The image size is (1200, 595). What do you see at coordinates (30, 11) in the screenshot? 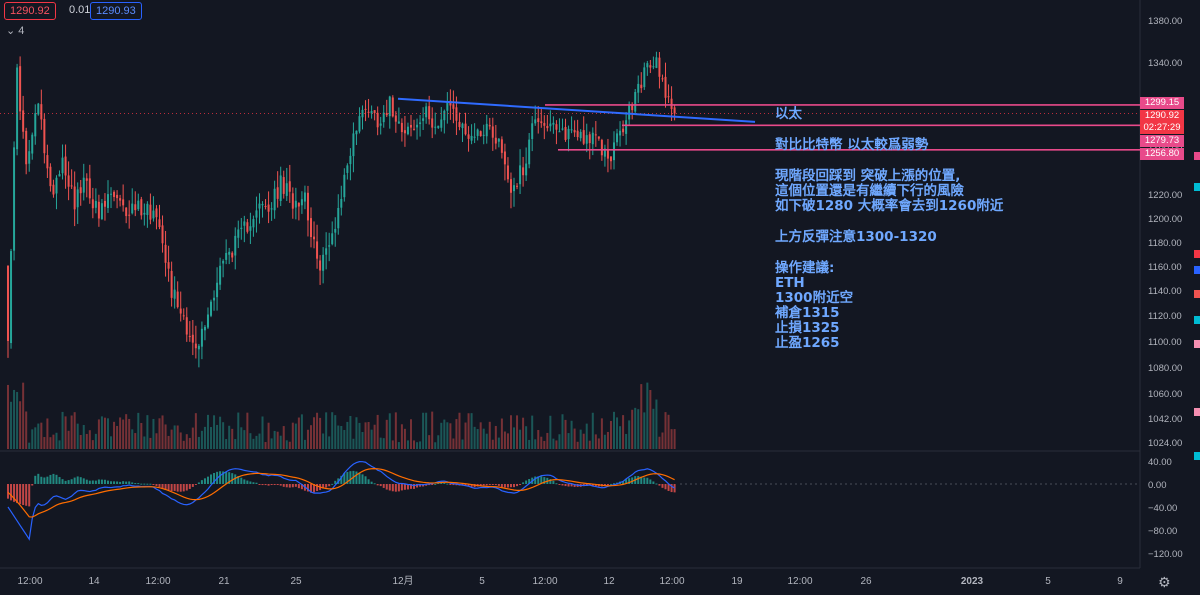
I see `sell-price-button: 1290.92` at bounding box center [30, 11].